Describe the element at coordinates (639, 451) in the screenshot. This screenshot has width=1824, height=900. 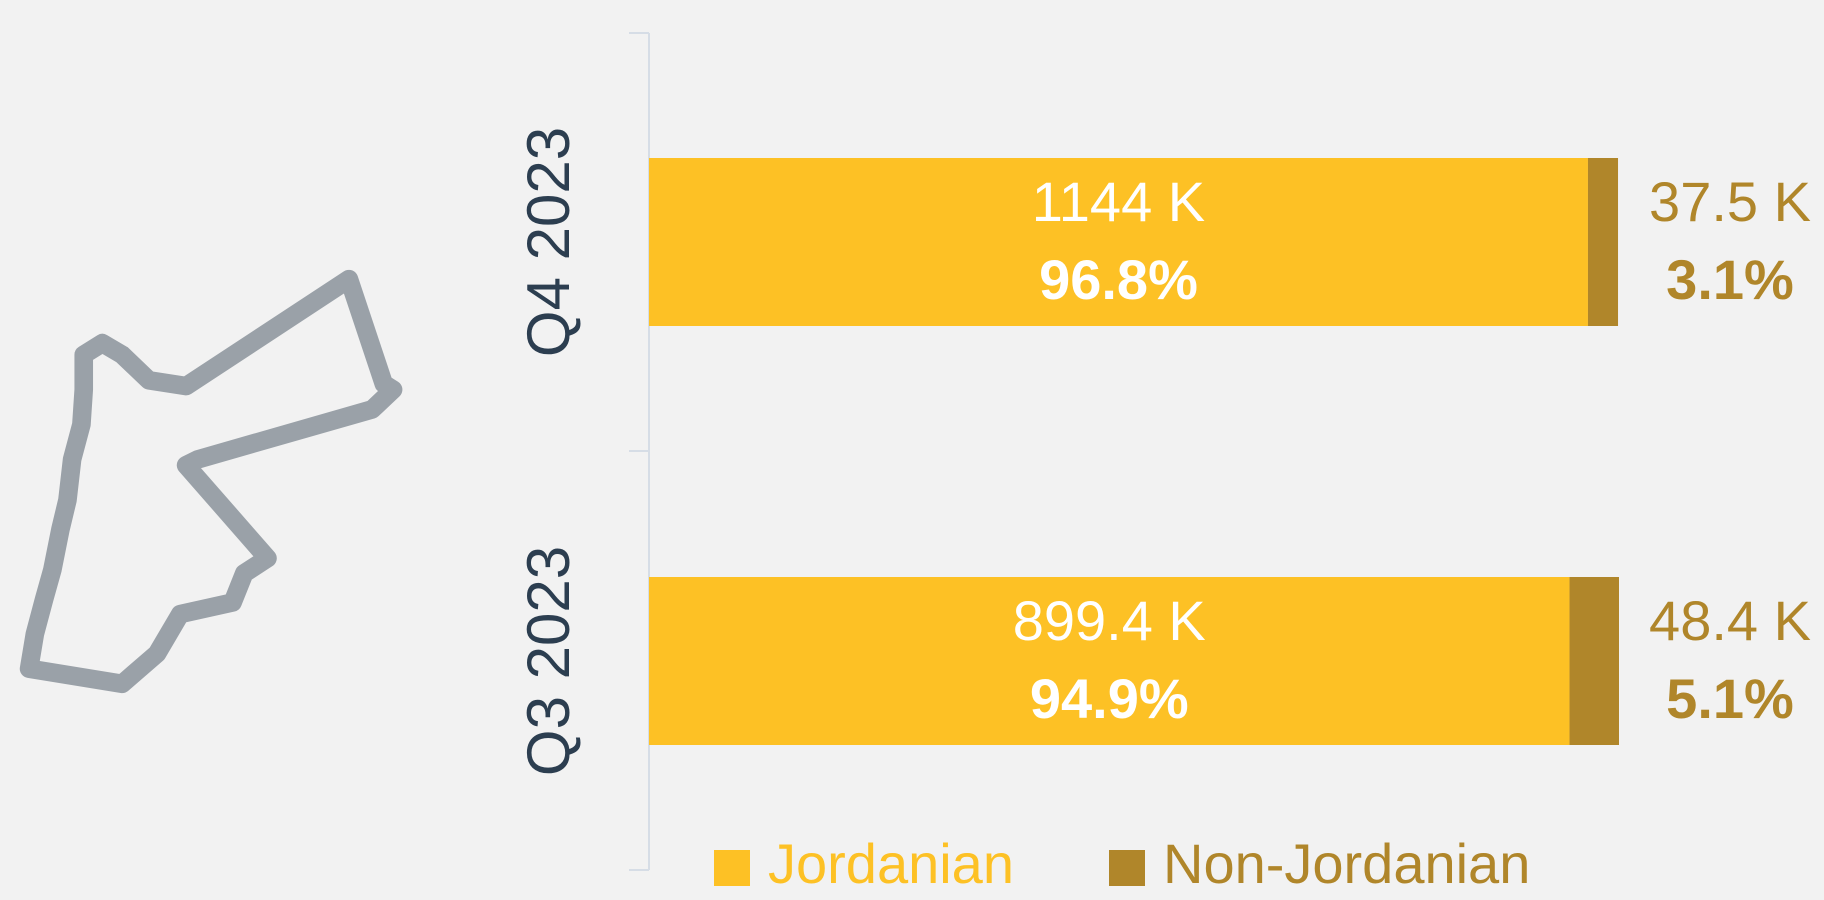
I see `category-axis` at that location.